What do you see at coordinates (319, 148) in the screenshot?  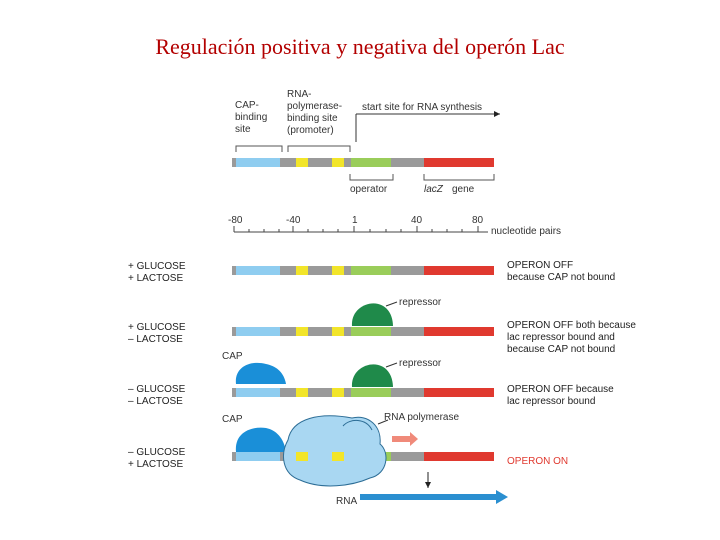 I see `promoter-bracket` at bounding box center [319, 148].